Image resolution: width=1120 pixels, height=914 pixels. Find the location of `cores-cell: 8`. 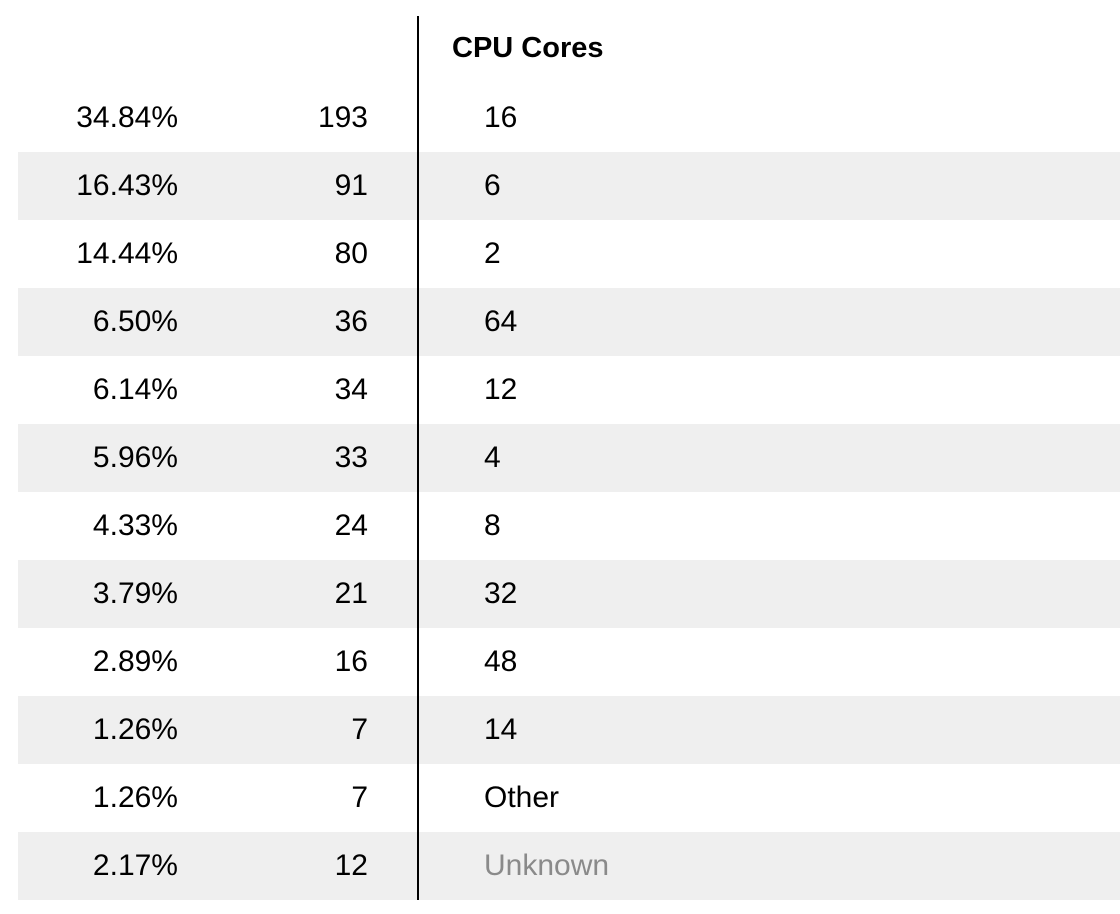

cores-cell: 8 is located at coordinates (492, 525).